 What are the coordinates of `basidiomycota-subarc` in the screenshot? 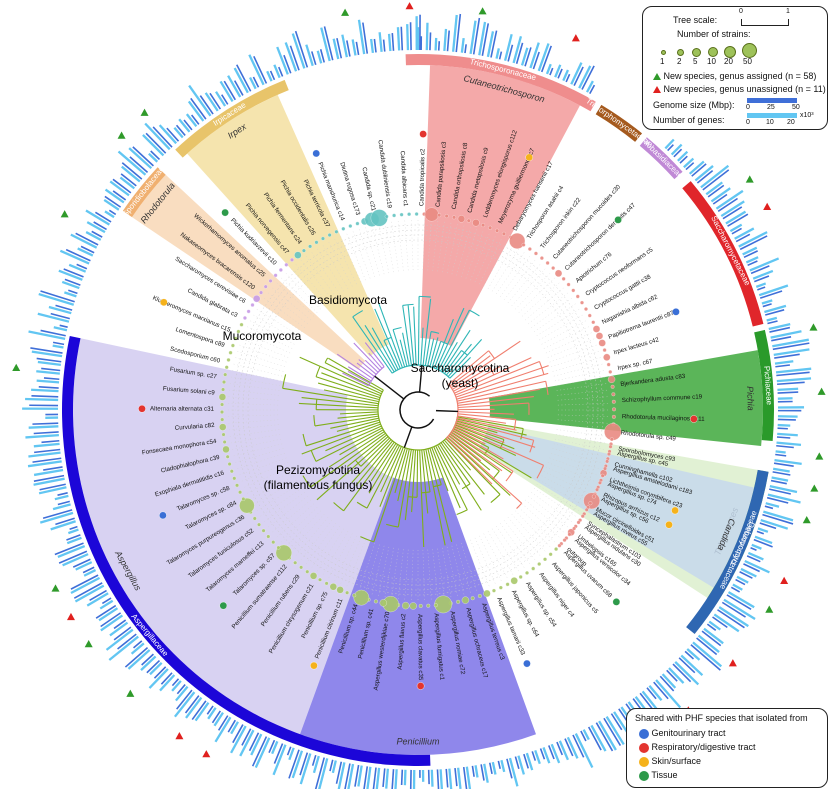 It's located at (474, 313).